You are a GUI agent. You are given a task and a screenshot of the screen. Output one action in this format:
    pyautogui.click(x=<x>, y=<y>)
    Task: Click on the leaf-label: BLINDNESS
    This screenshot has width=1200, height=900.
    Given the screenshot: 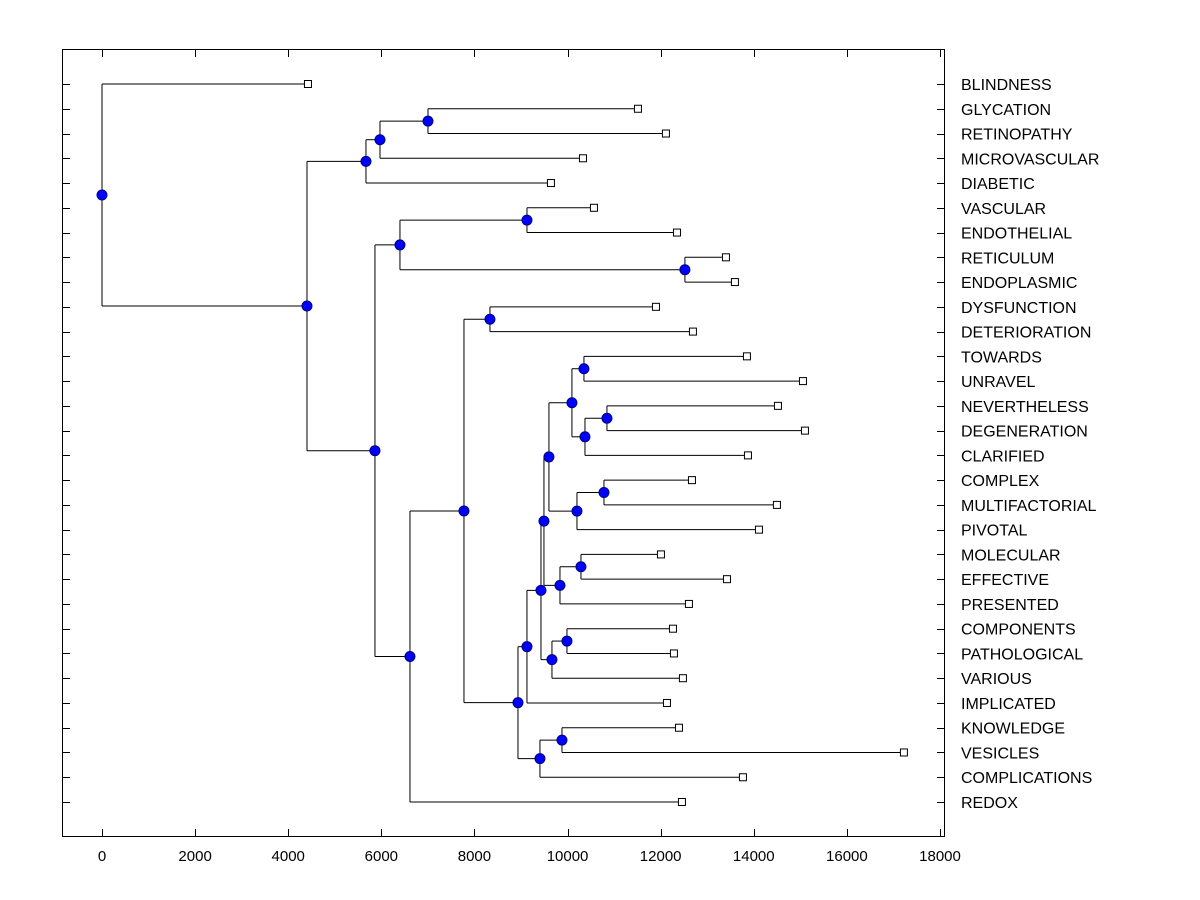 What is the action you would take?
    pyautogui.click(x=1006, y=85)
    